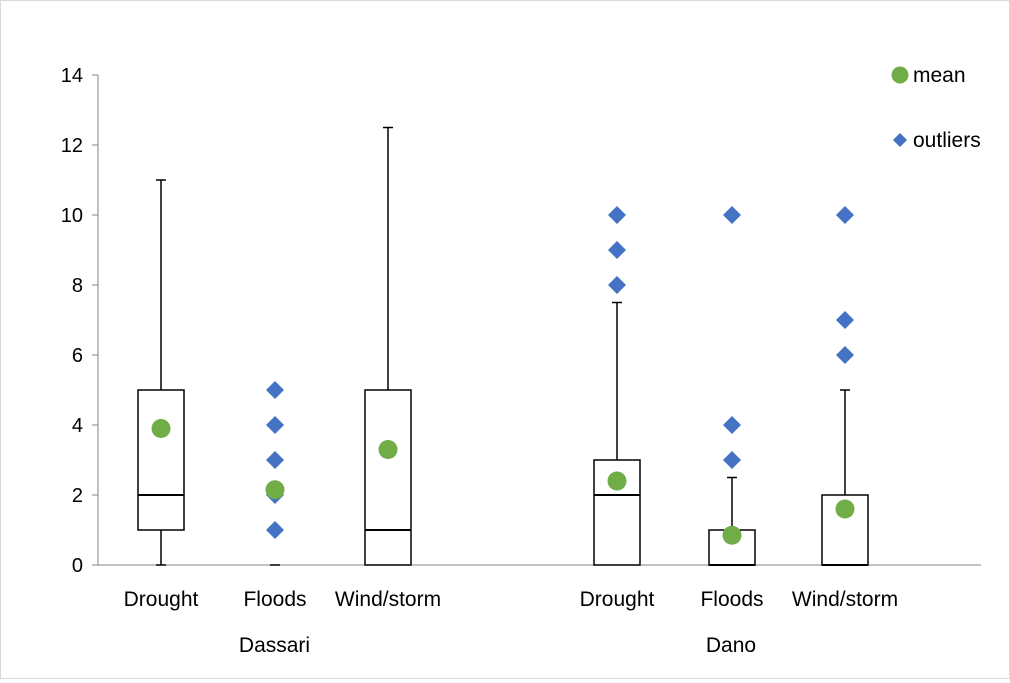  I want to click on y-tick-label: 14, so click(72, 76).